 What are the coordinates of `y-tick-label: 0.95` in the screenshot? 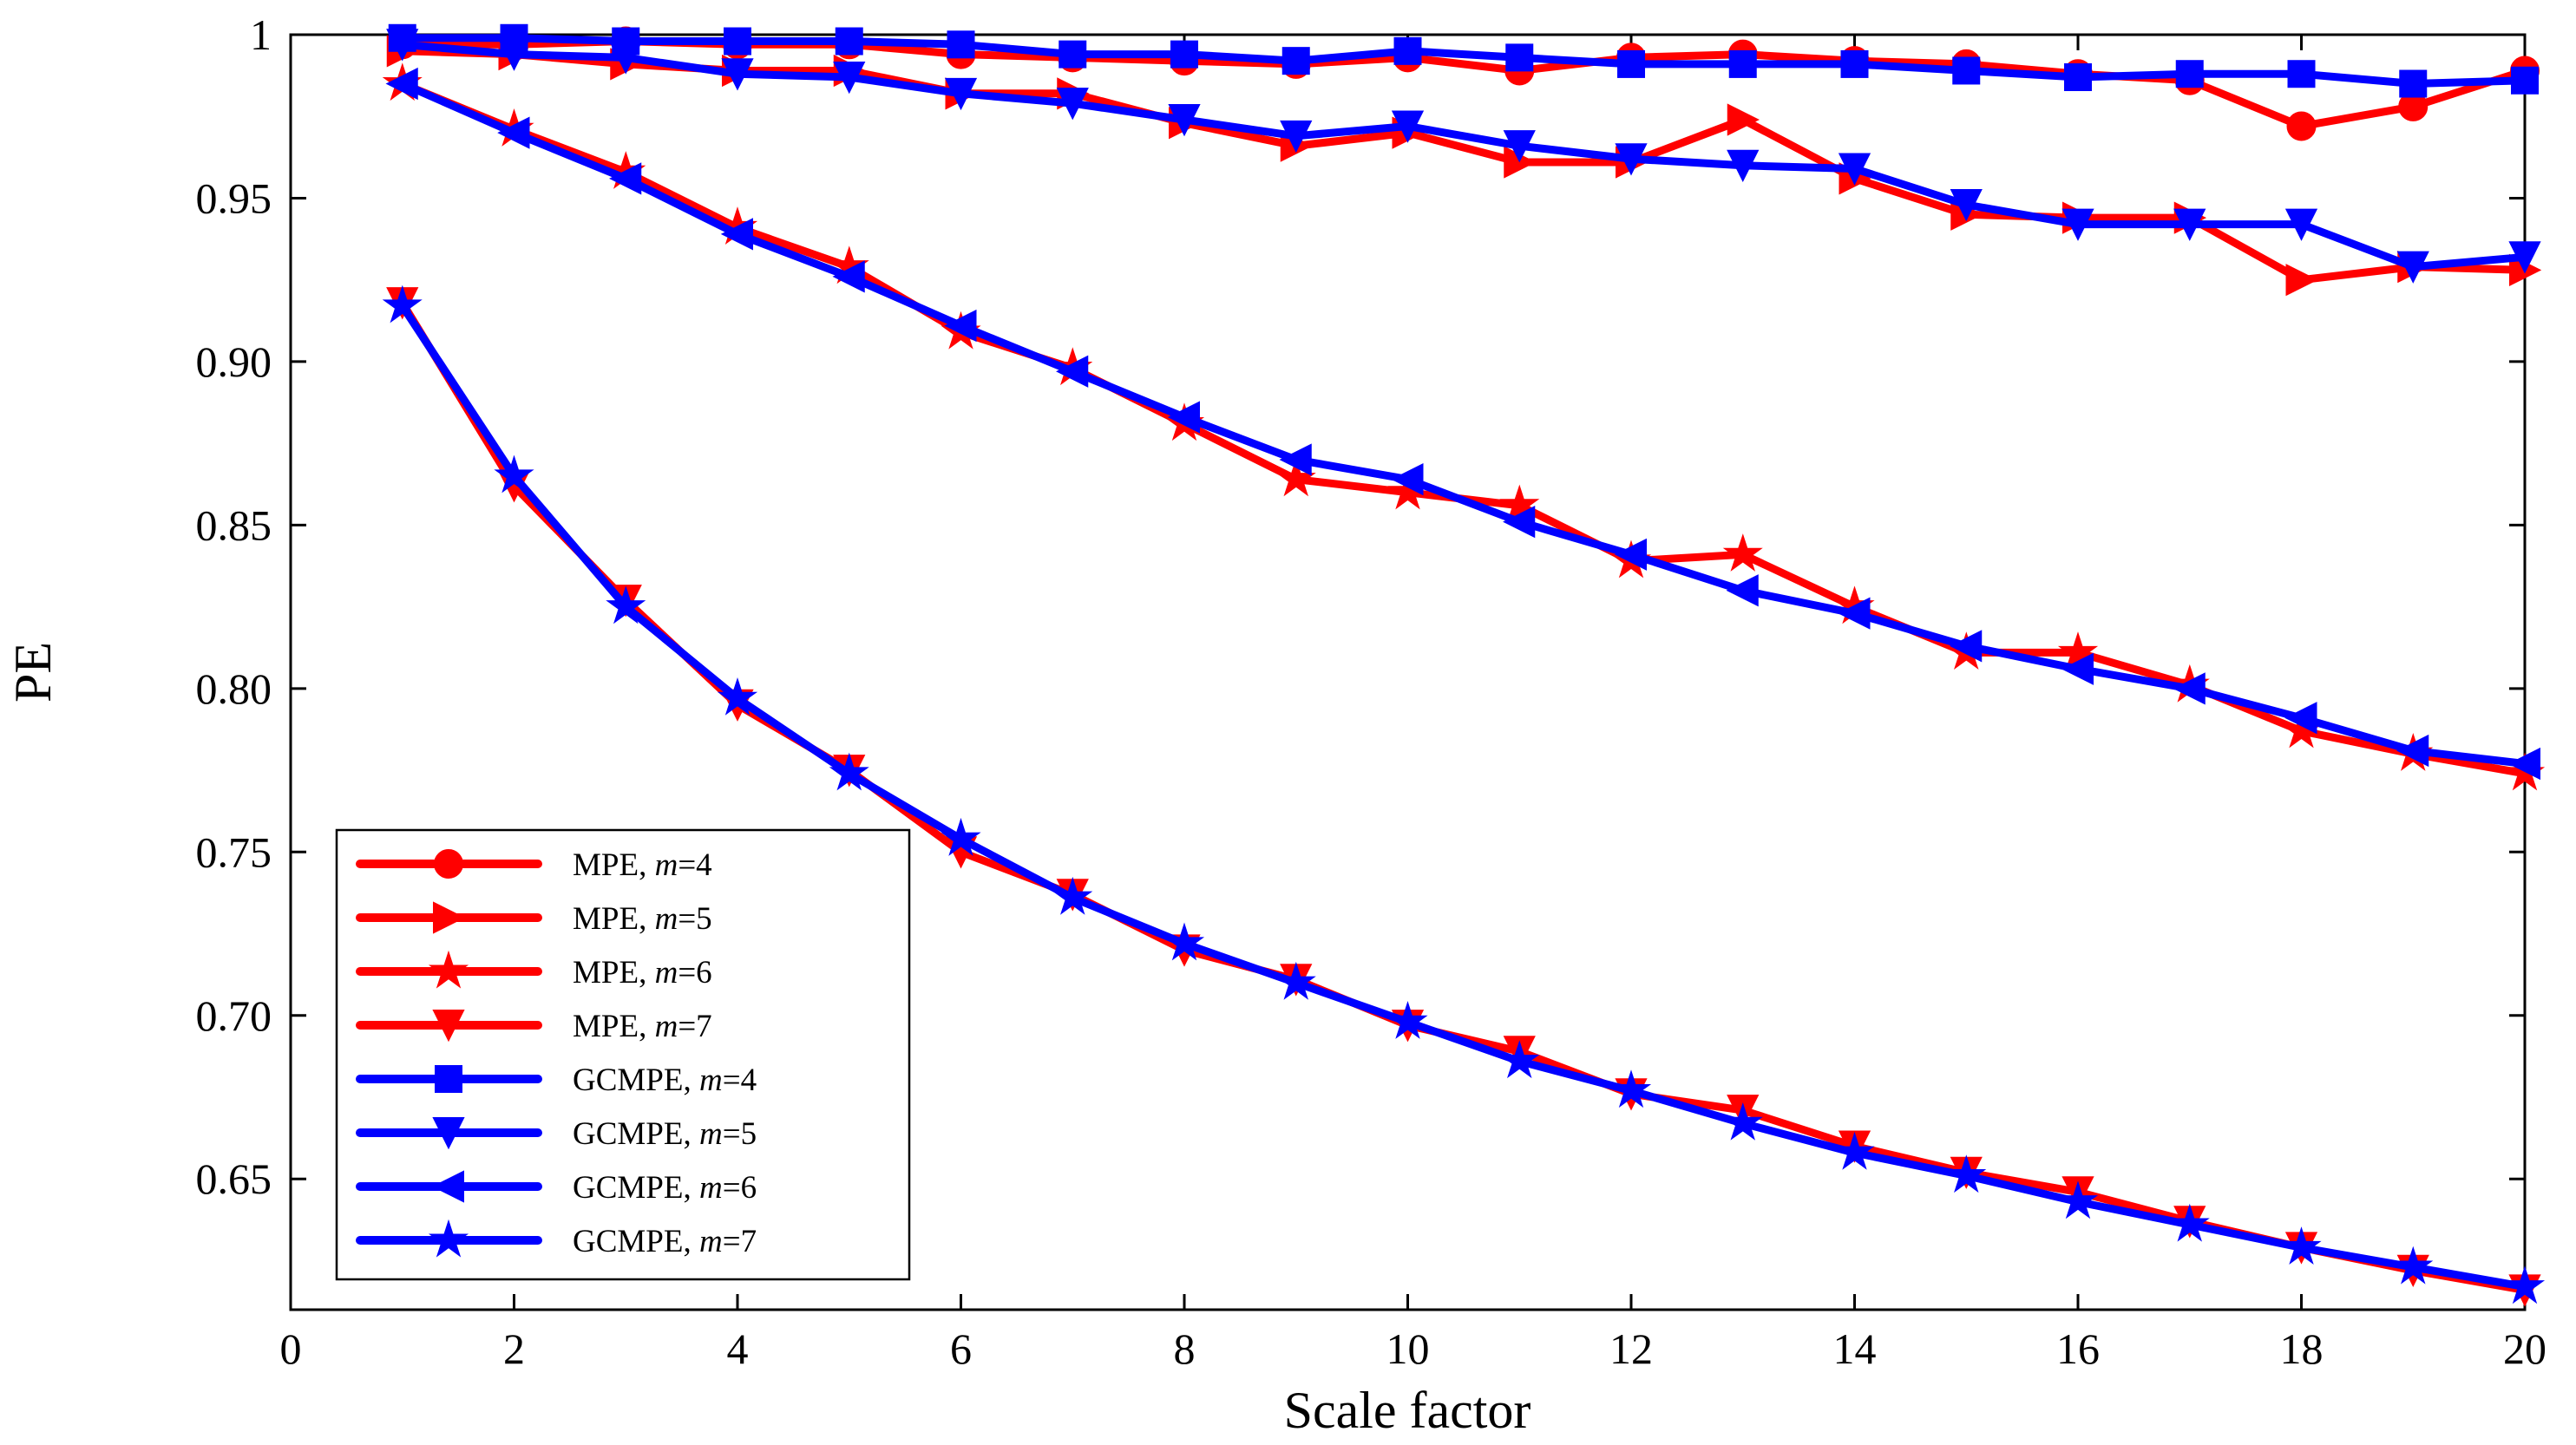 It's located at (234, 197).